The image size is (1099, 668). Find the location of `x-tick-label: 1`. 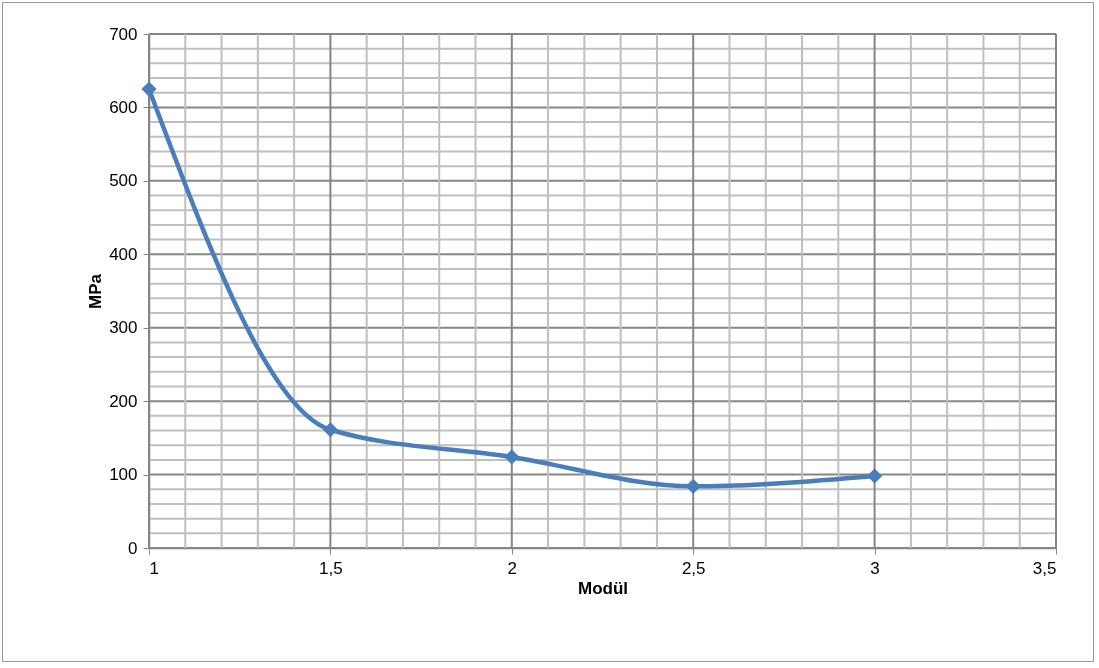

x-tick-label: 1 is located at coordinates (154, 568).